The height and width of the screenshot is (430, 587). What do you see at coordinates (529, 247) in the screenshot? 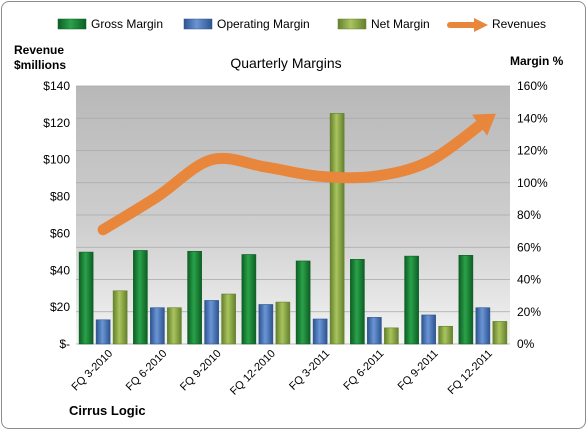
I see `right-tick-label: 60%` at bounding box center [529, 247].